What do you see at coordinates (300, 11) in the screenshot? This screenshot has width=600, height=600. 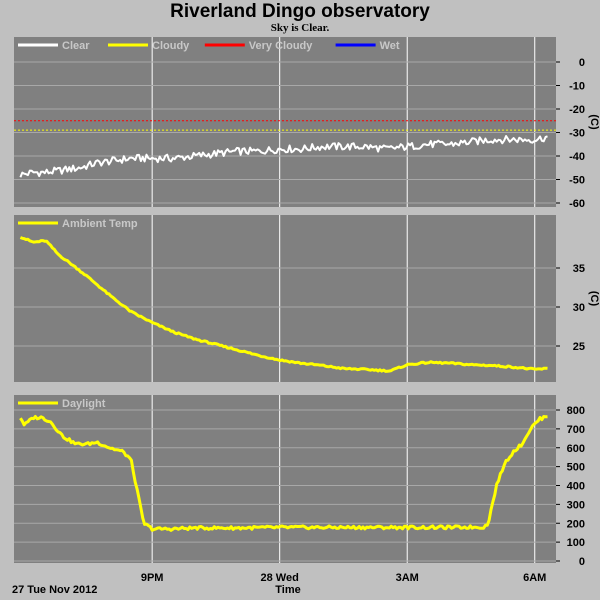 I see `page-title: Riverland Dingo observatory` at bounding box center [300, 11].